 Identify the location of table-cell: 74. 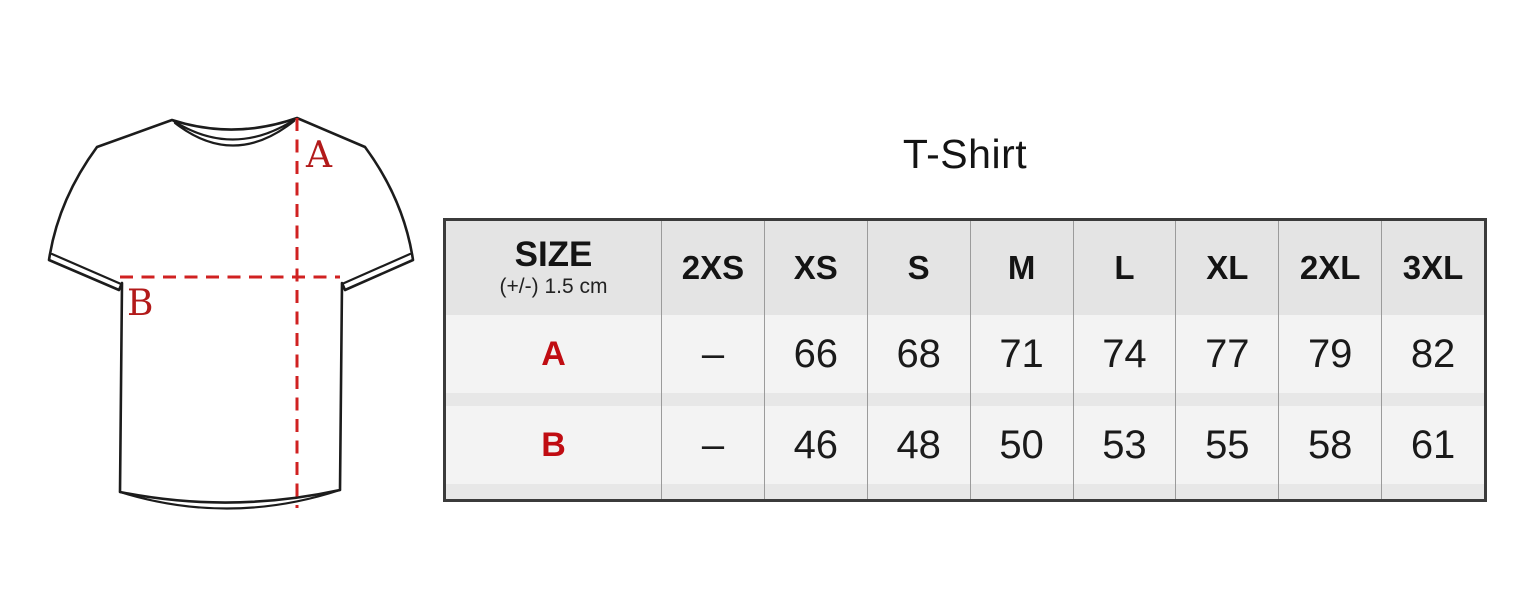
(1124, 354).